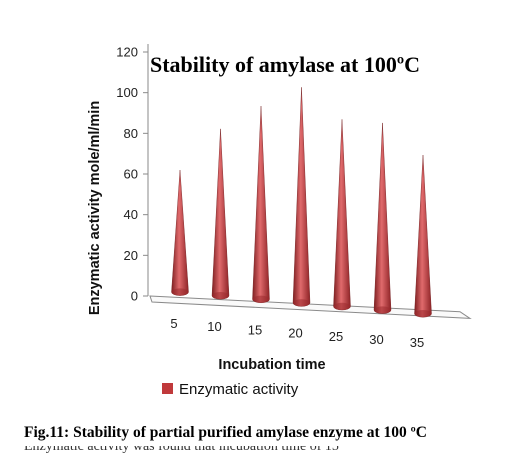 The height and width of the screenshot is (454, 514). Describe the element at coordinates (131, 133) in the screenshot. I see `y-tick-label: 80` at that location.